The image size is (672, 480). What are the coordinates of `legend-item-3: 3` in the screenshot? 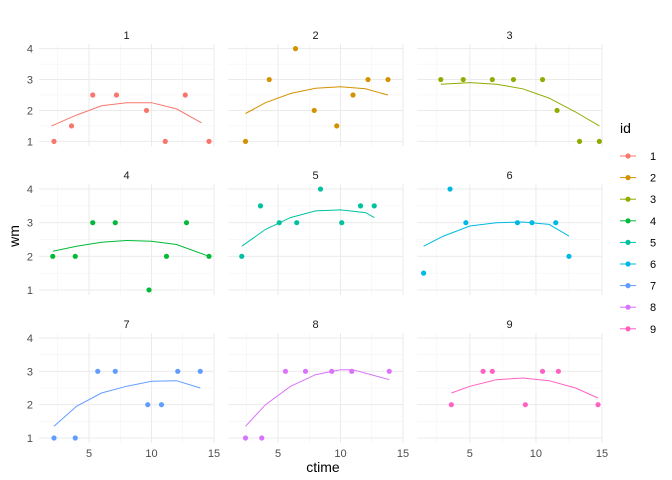 It's located at (638, 200).